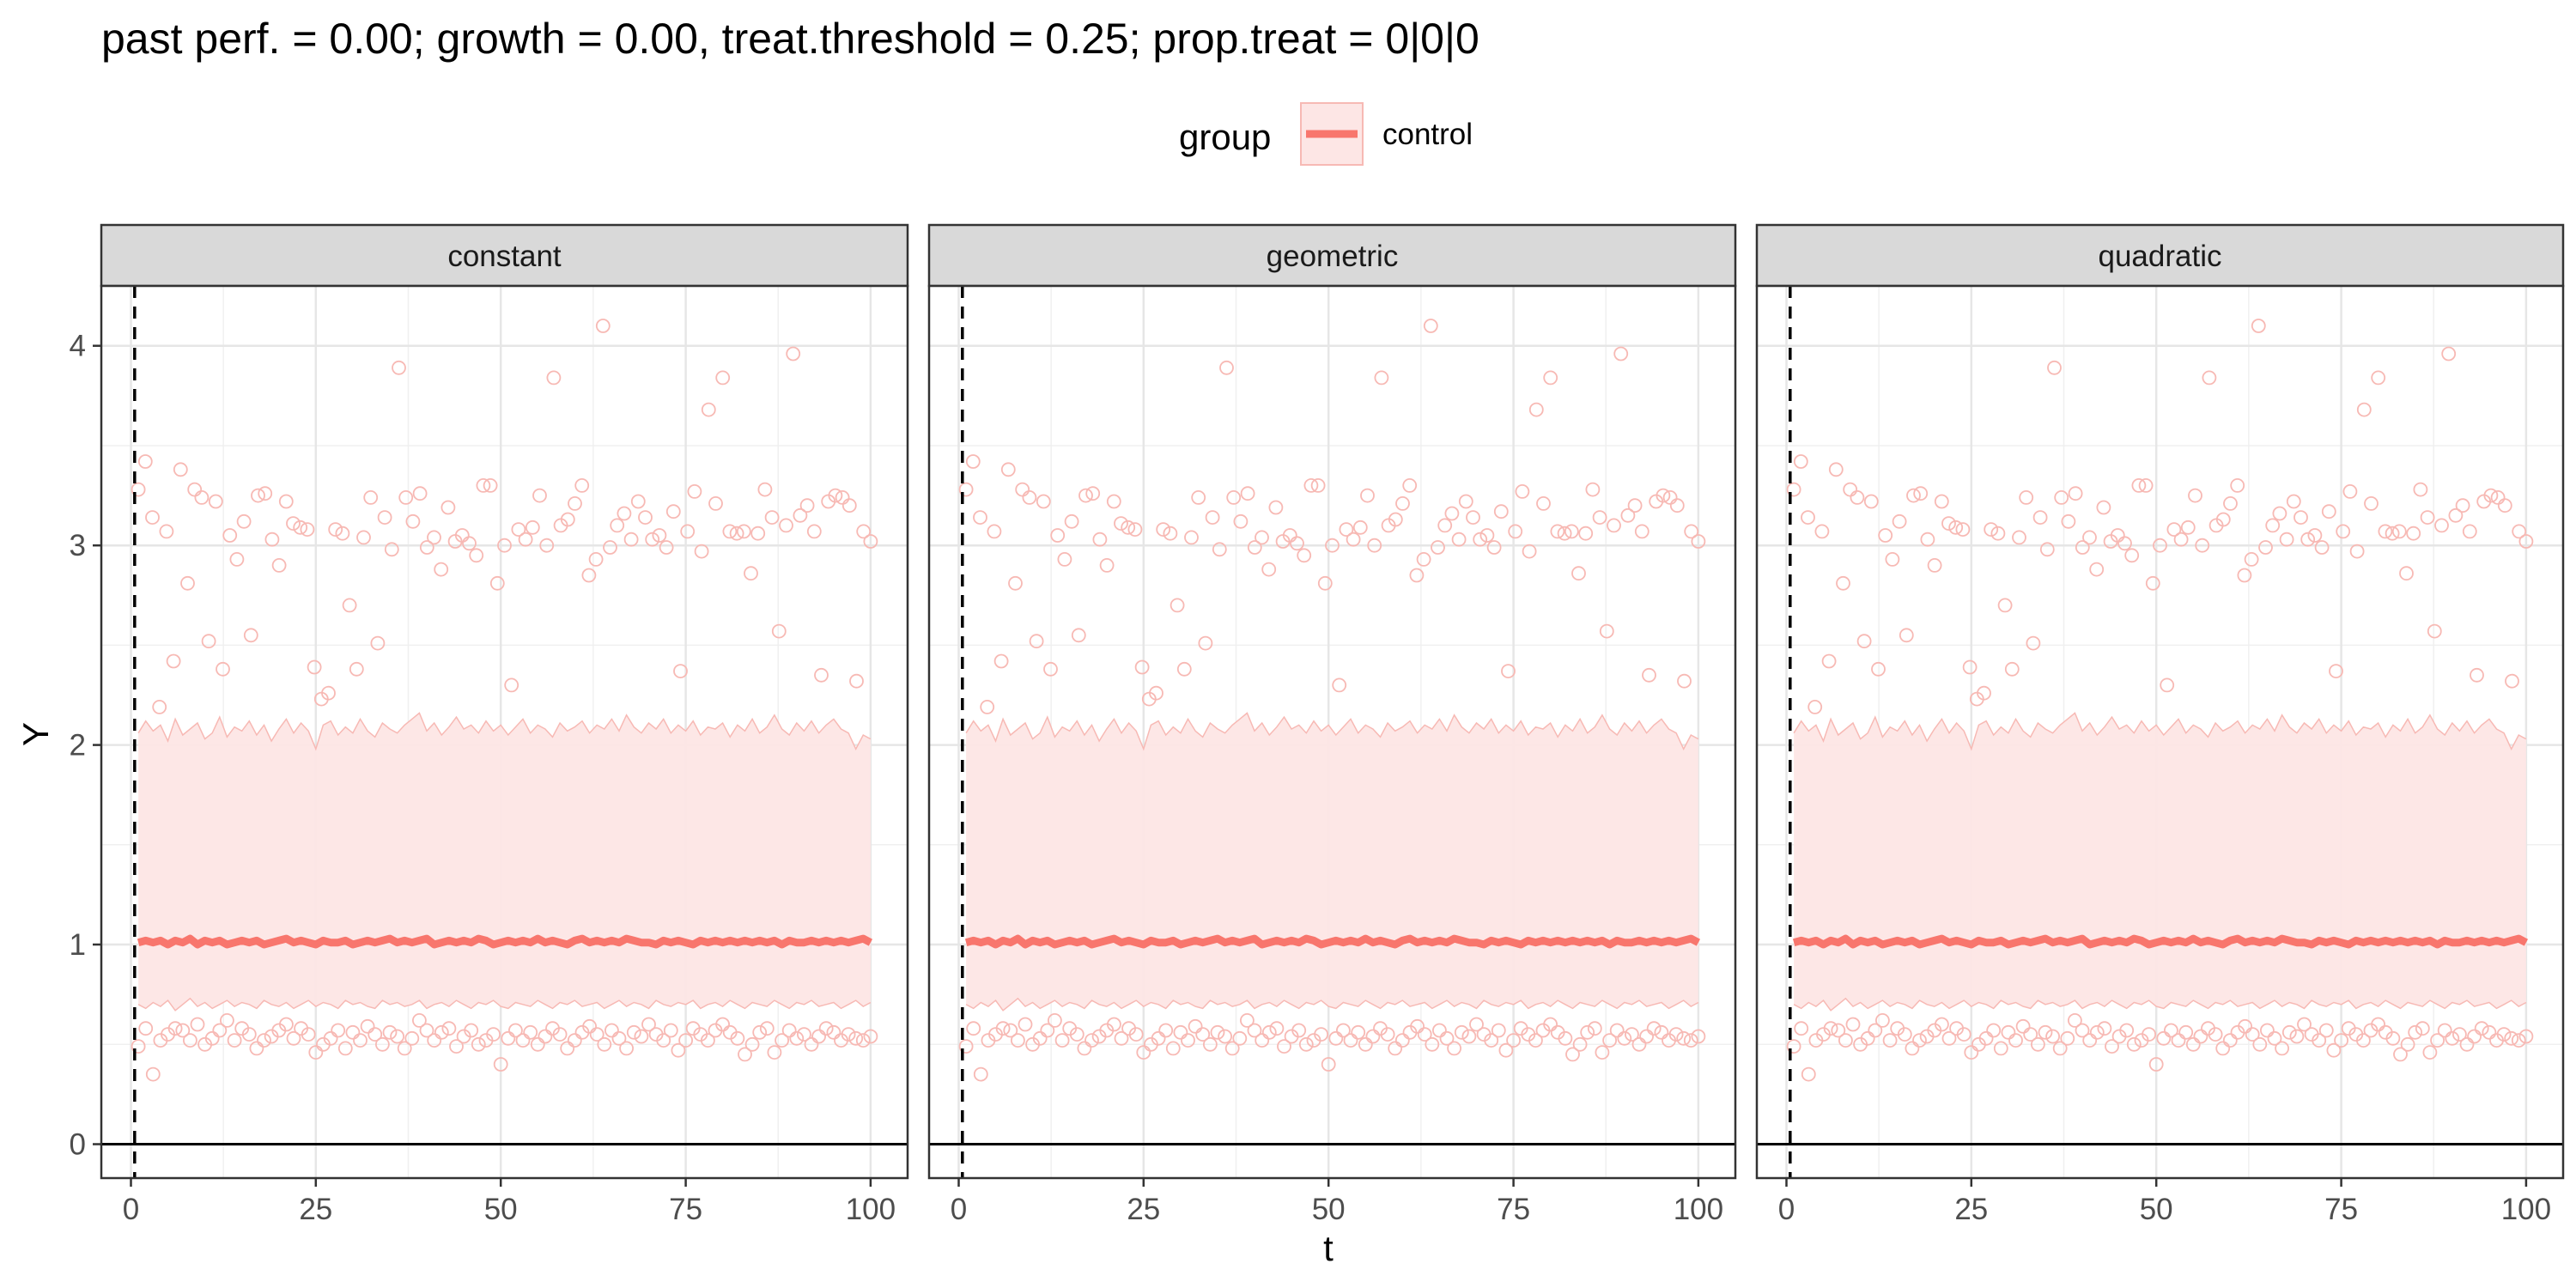  I want to click on x-tick-label: 100, so click(1698, 1210).